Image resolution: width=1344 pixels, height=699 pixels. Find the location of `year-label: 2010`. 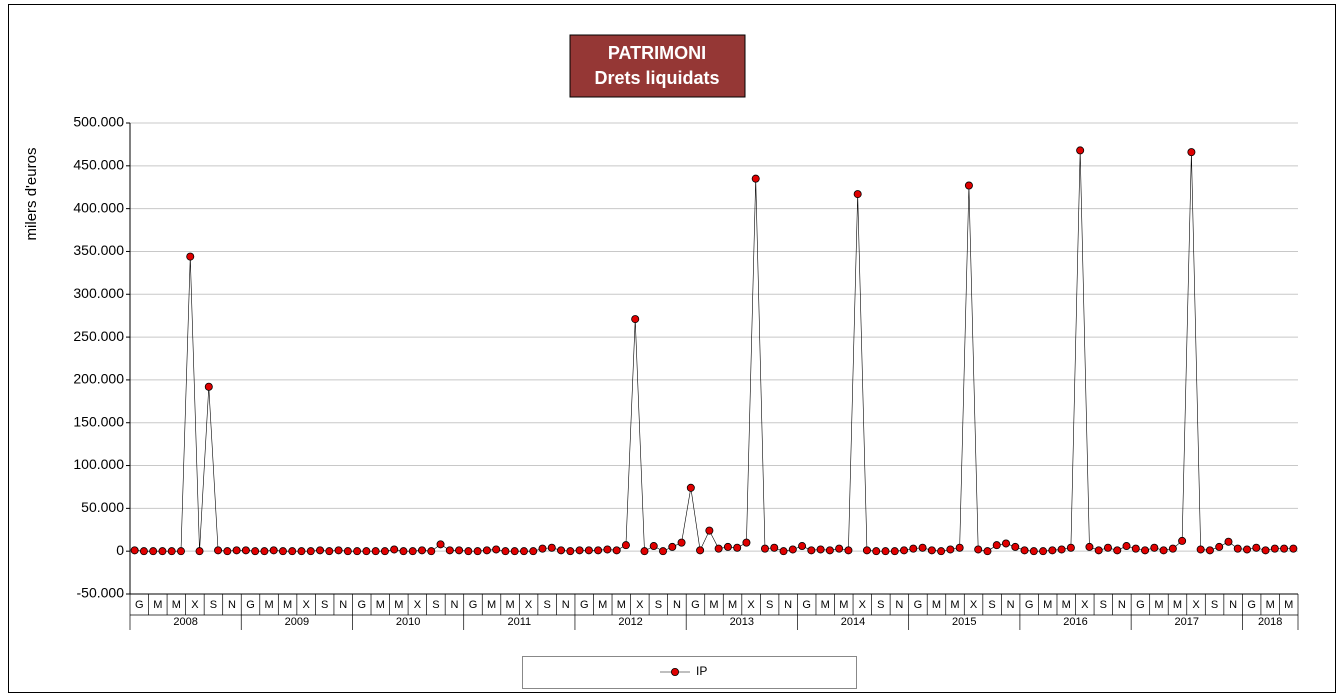

year-label: 2010 is located at coordinates (408, 622).